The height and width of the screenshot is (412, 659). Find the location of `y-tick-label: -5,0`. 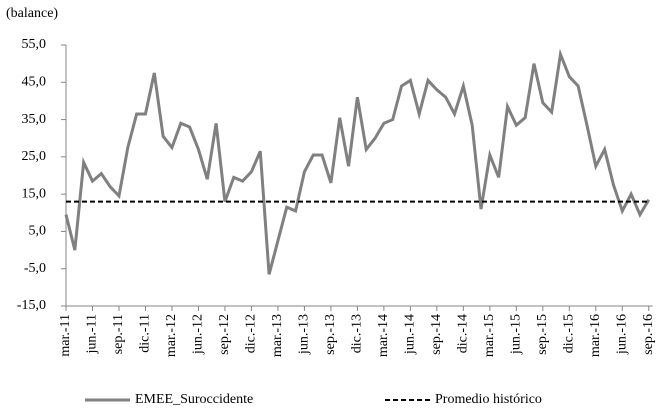

y-tick-label: -5,0 is located at coordinates (35, 268).